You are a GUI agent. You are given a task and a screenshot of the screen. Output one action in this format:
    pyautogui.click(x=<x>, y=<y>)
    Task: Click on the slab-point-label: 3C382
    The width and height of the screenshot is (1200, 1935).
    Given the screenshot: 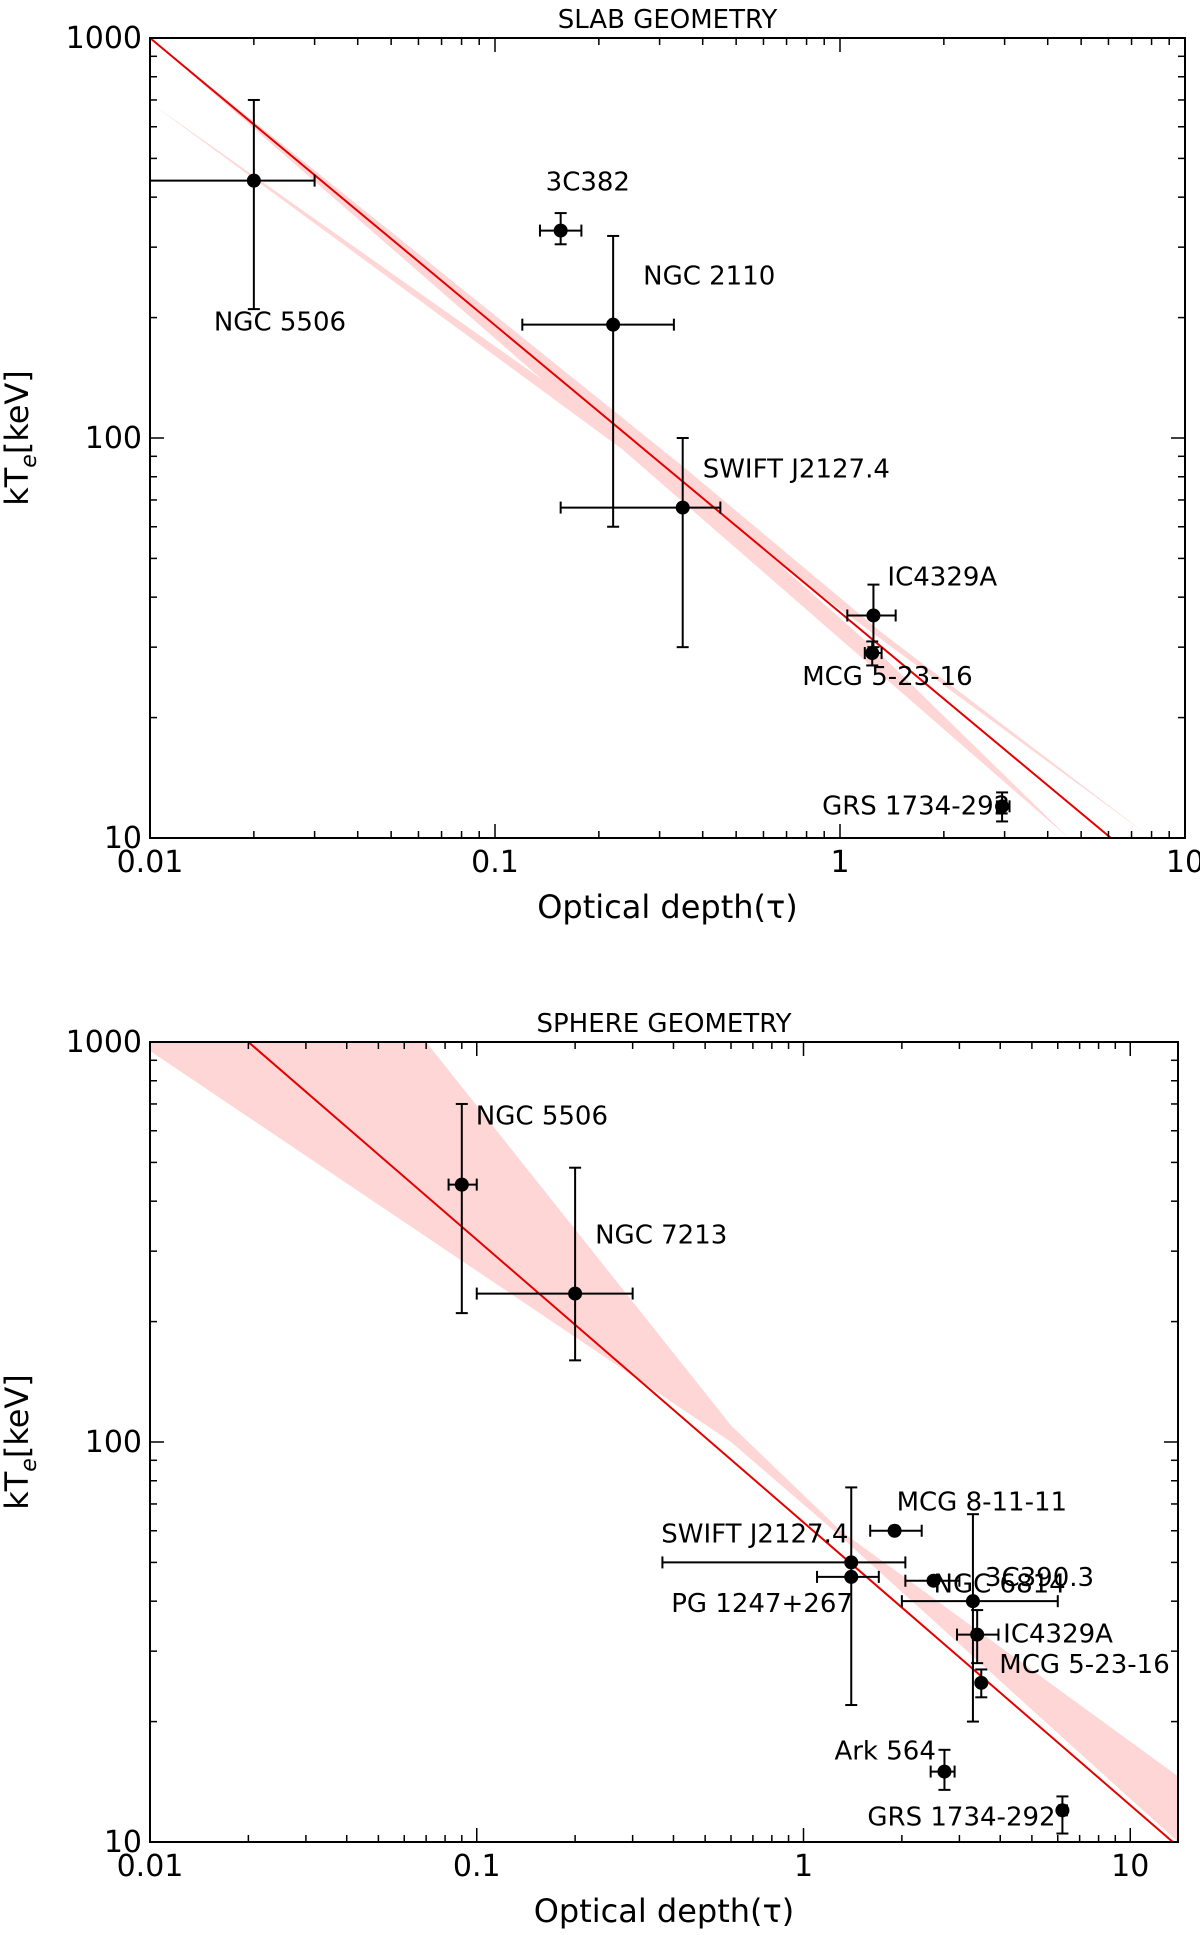 What is the action you would take?
    pyautogui.click(x=588, y=183)
    